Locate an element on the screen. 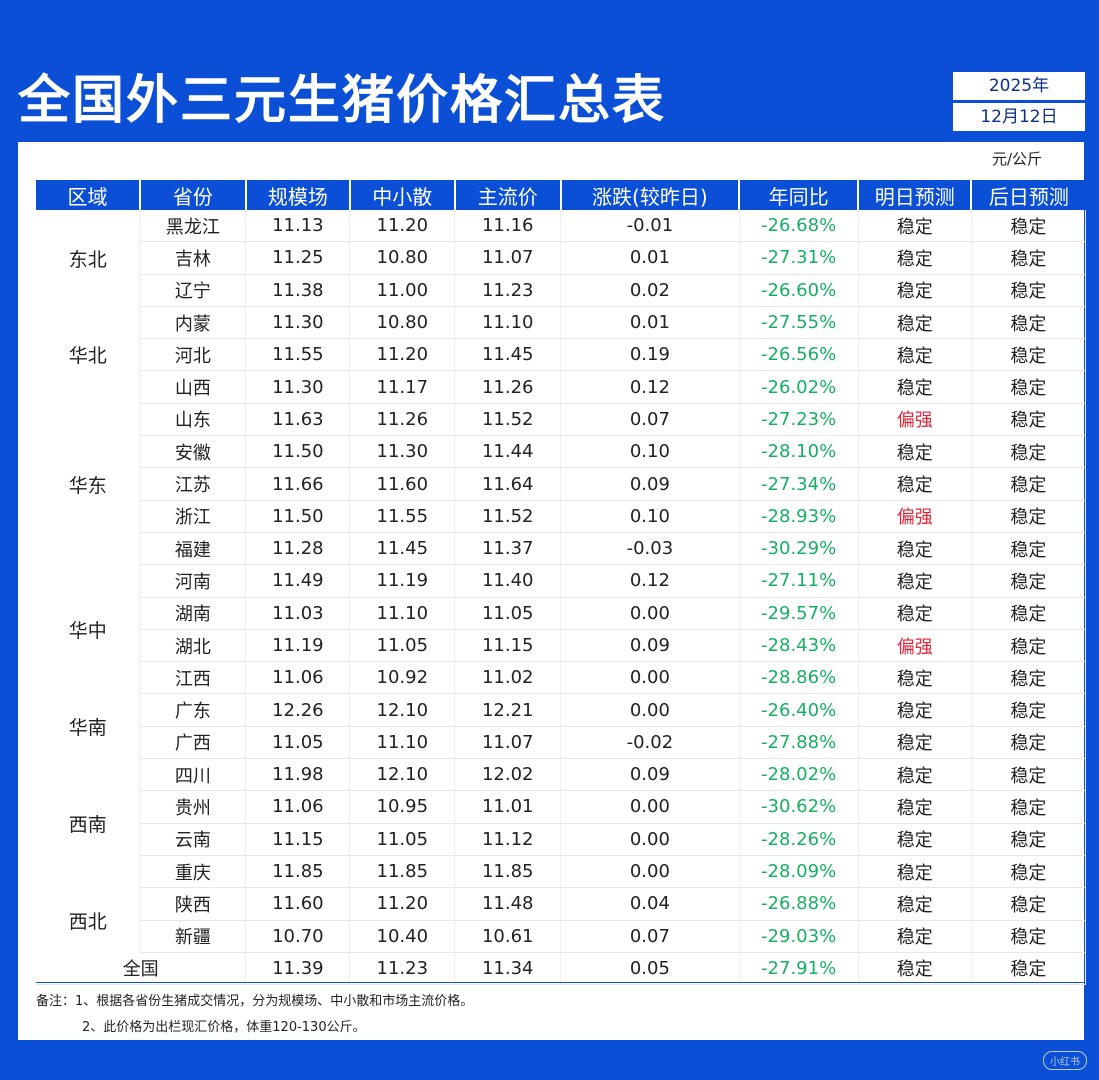  main-price: 12.02 is located at coordinates (508, 775).